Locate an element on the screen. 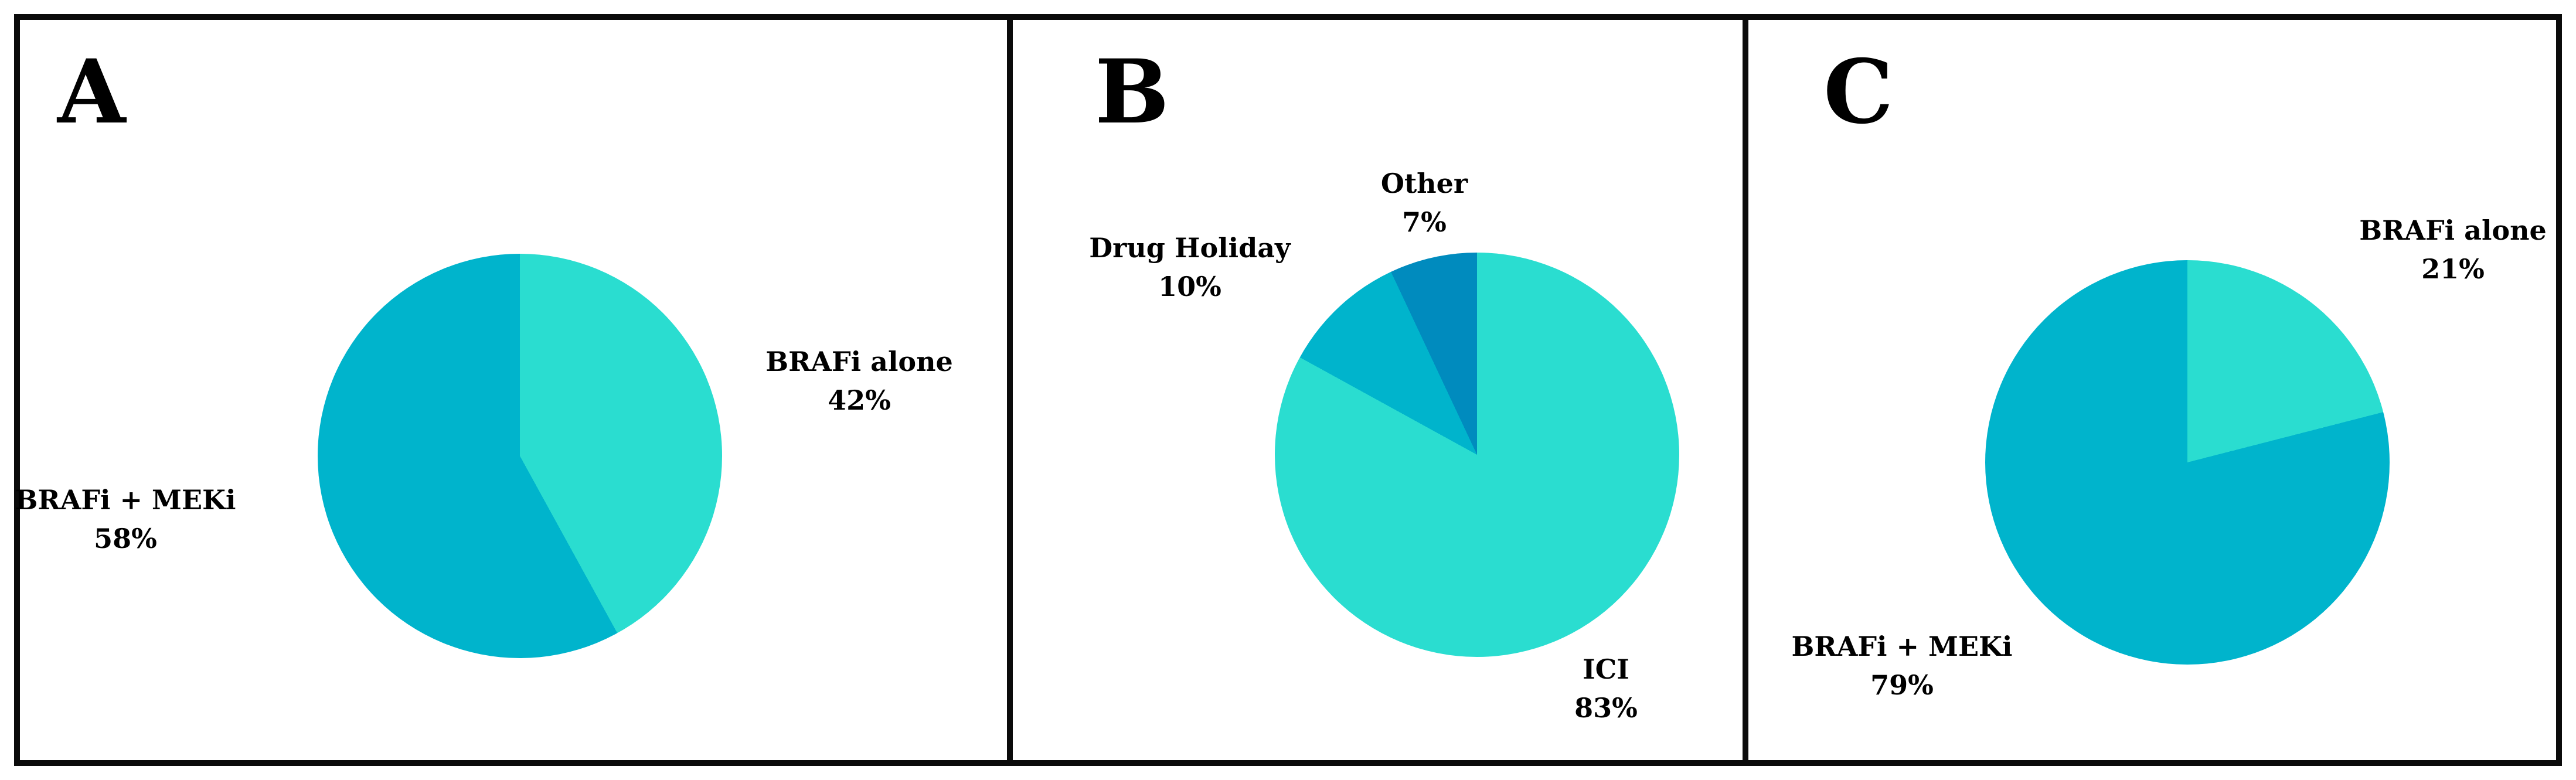 The height and width of the screenshot is (780, 2576). slice-label-ici-b: ICI 83% is located at coordinates (1606, 688).